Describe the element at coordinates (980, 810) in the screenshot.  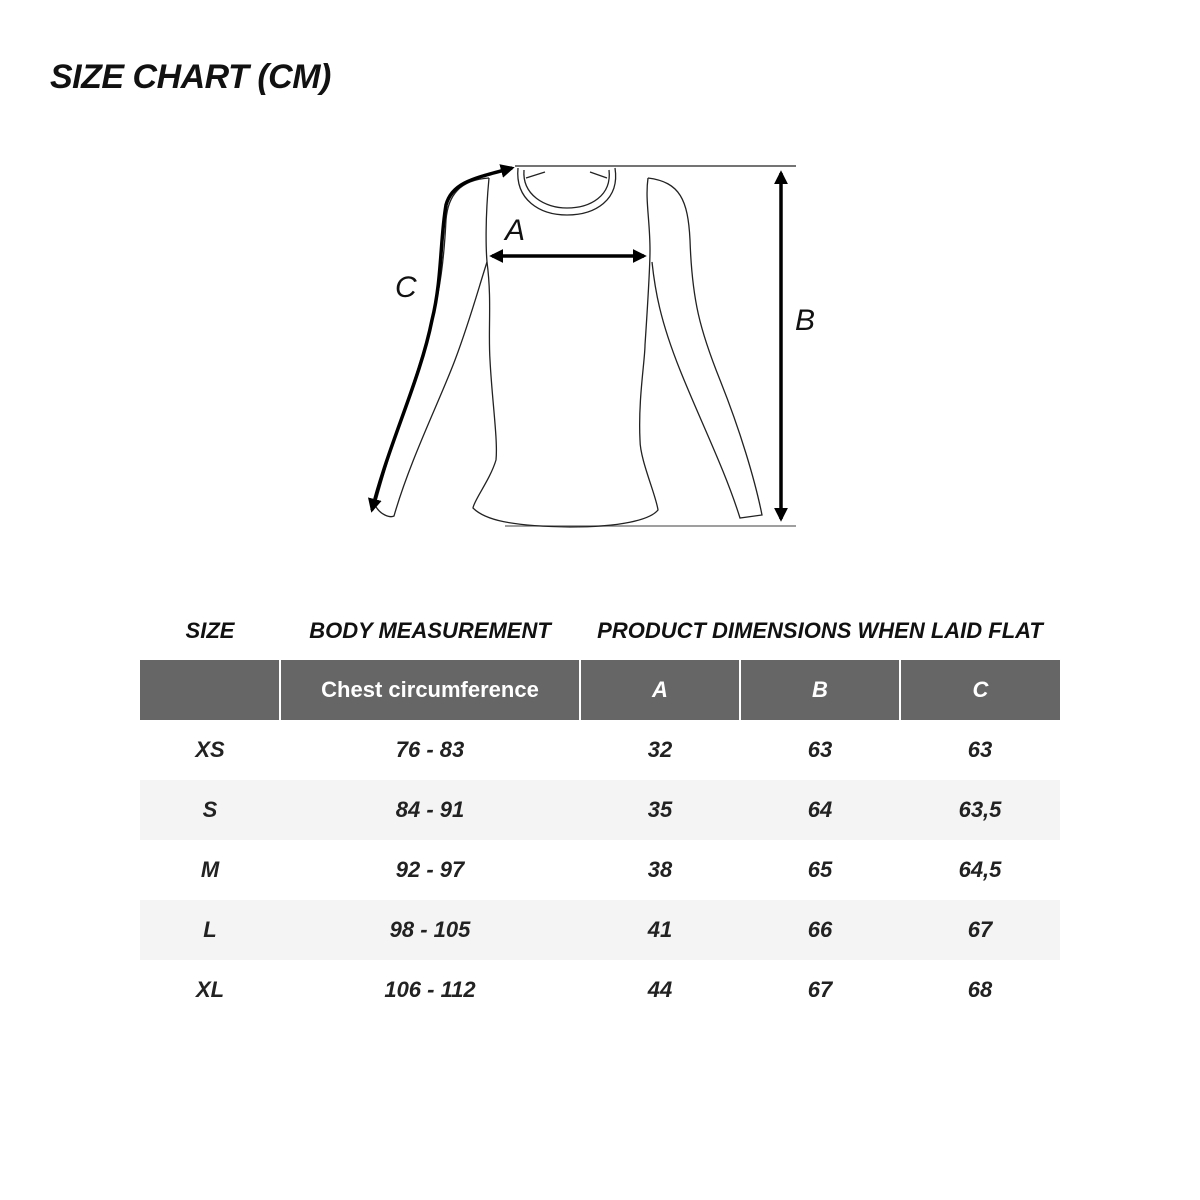
I see `cell-c: 63,5` at that location.